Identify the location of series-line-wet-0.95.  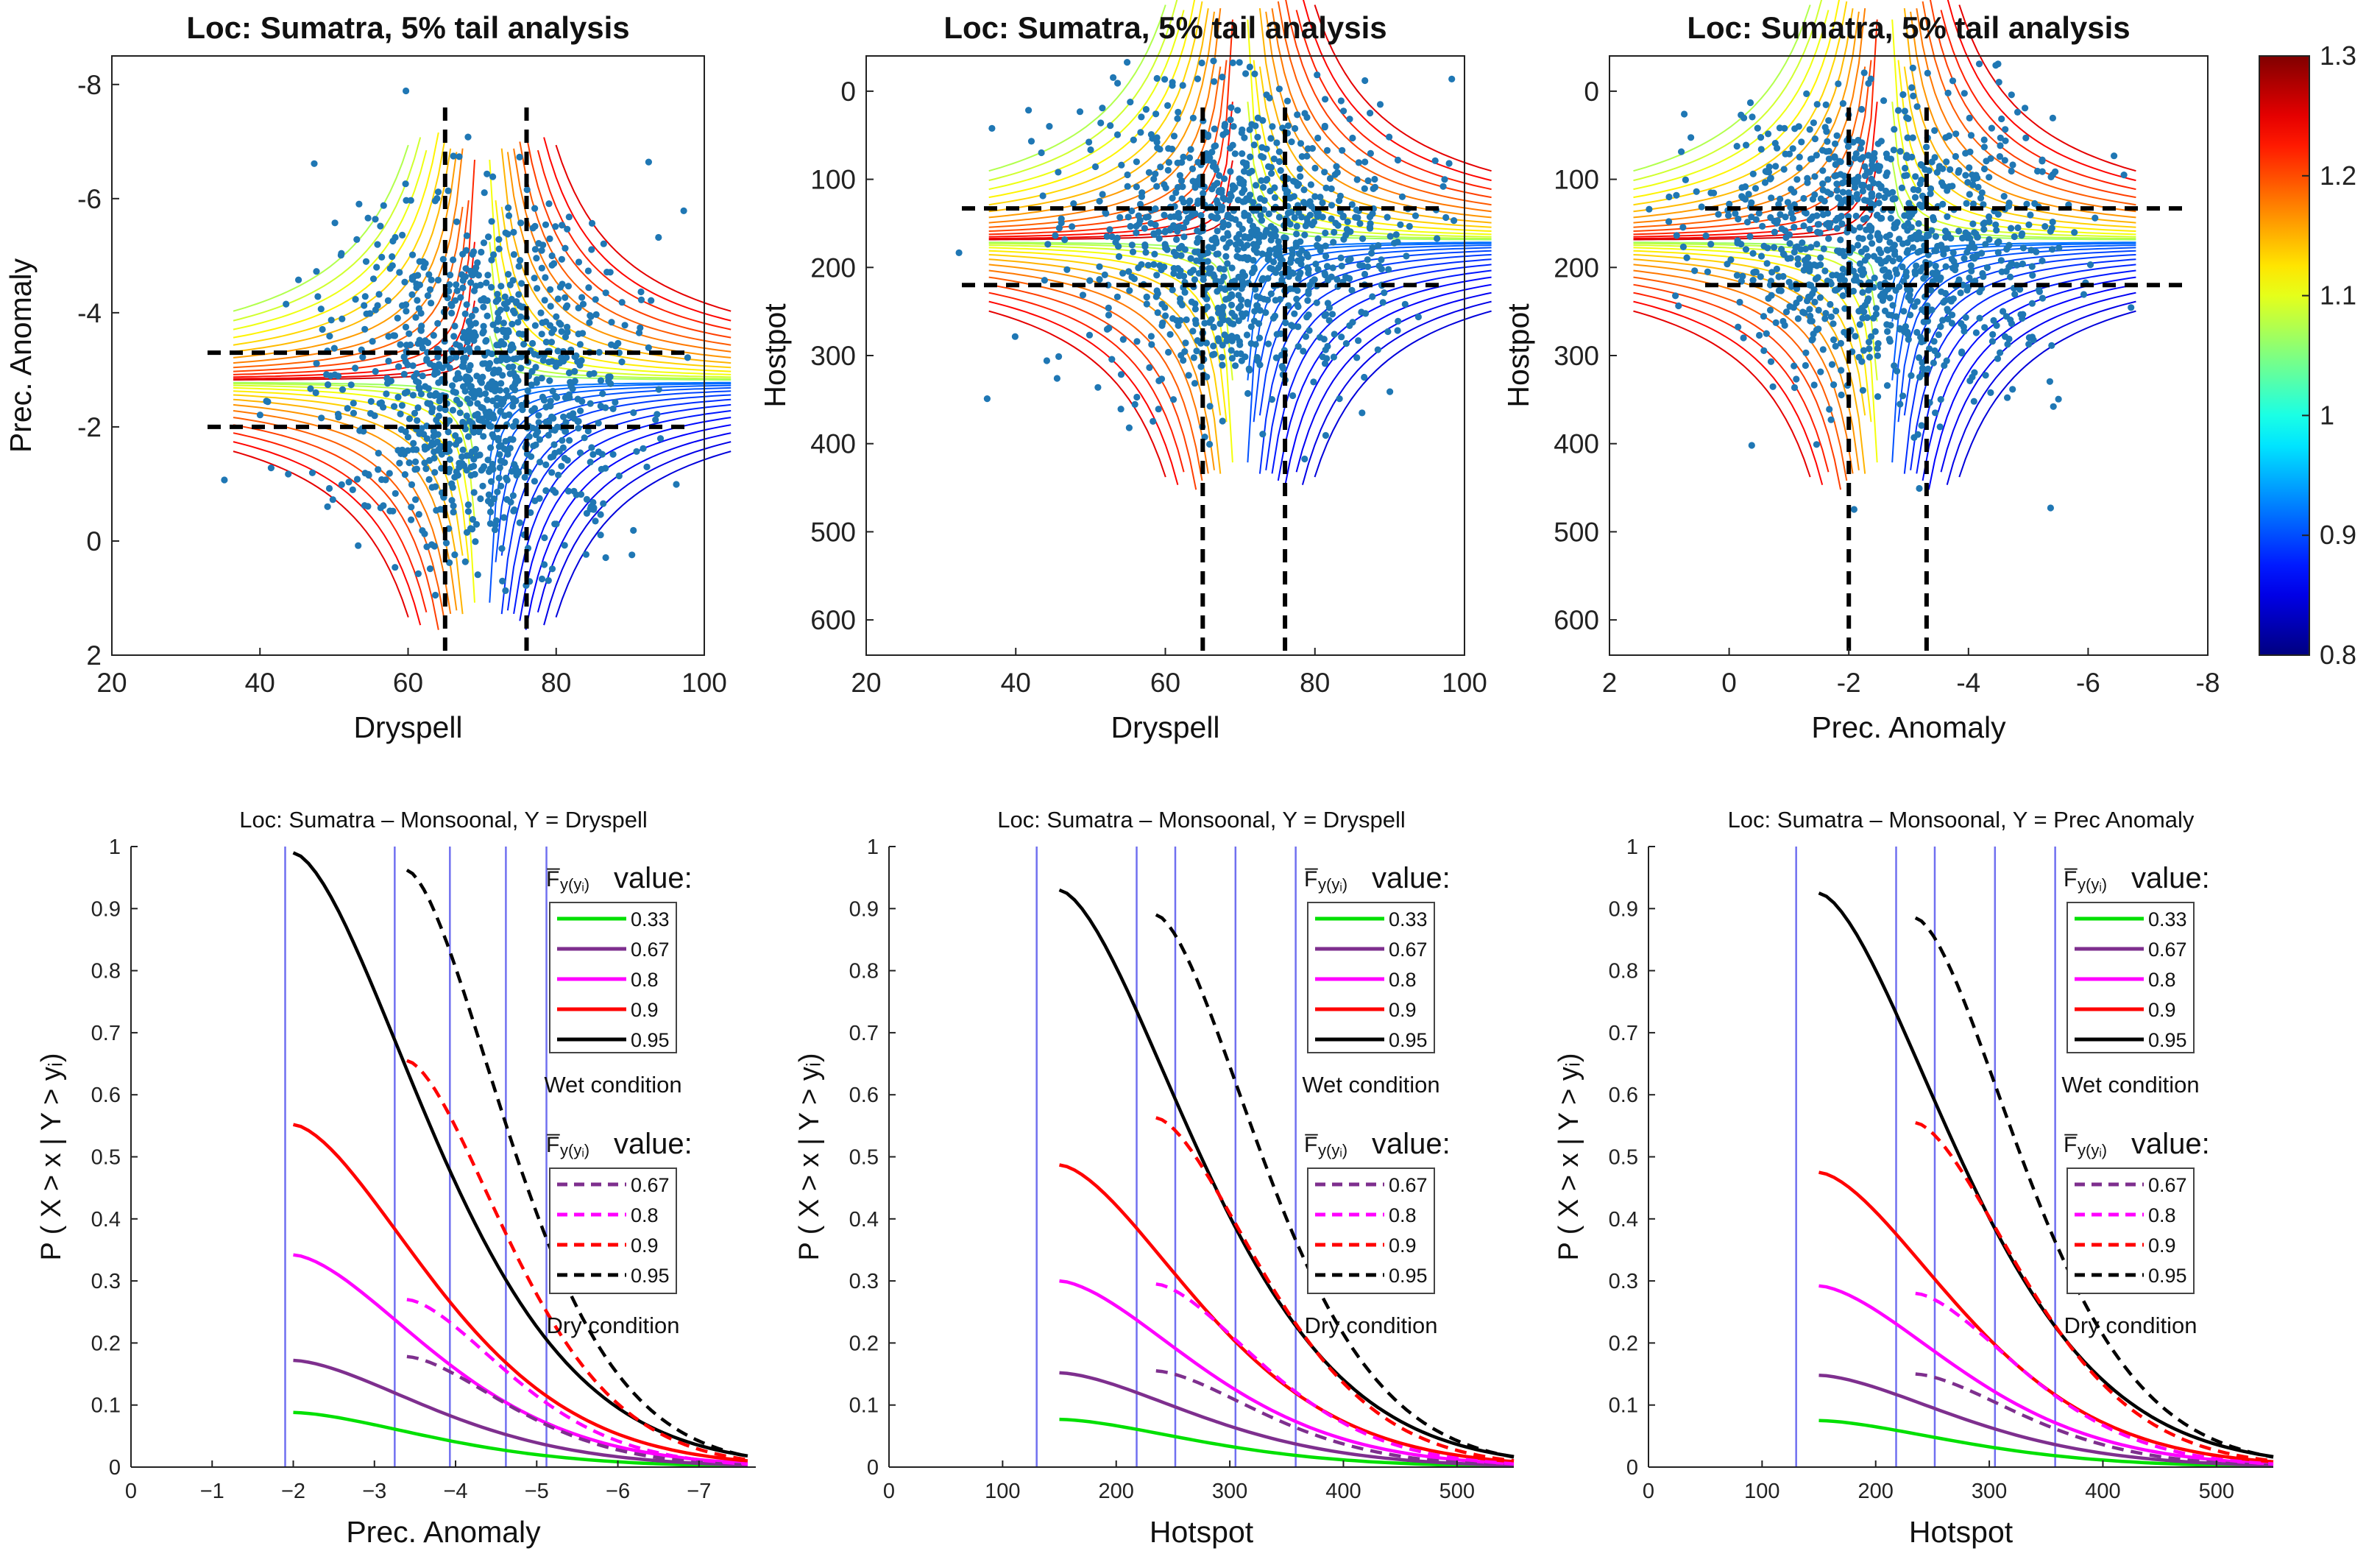
(520, 1154).